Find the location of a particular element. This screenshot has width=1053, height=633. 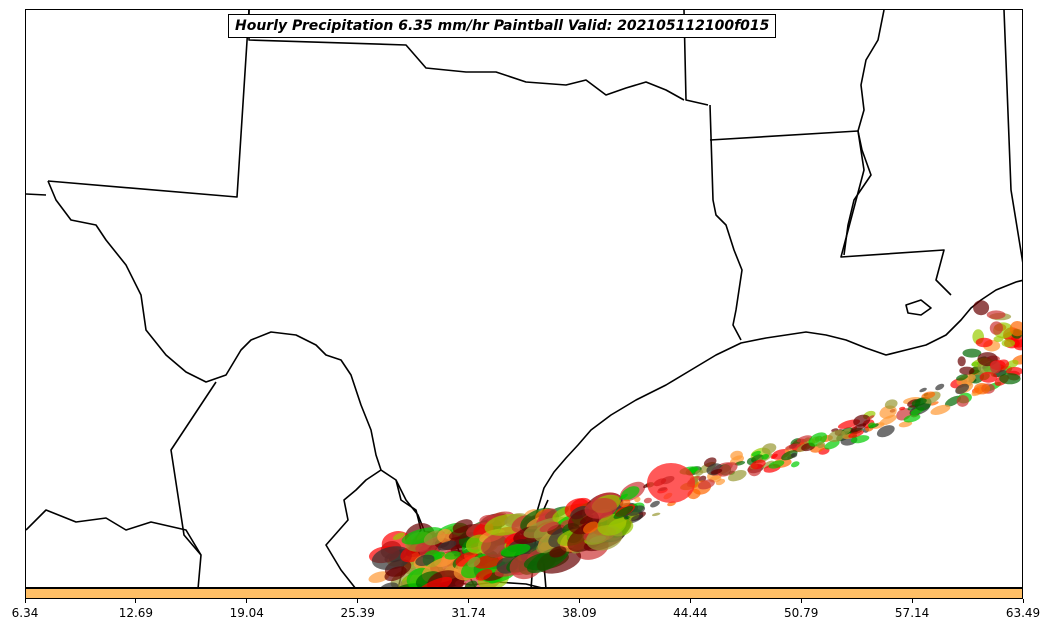

lake-pontchartrain is located at coordinates (918, 307).